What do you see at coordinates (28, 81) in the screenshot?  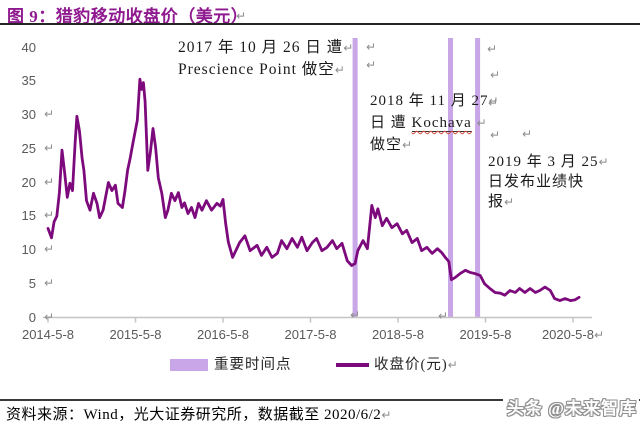 I see `y-tick-label: 35` at bounding box center [28, 81].